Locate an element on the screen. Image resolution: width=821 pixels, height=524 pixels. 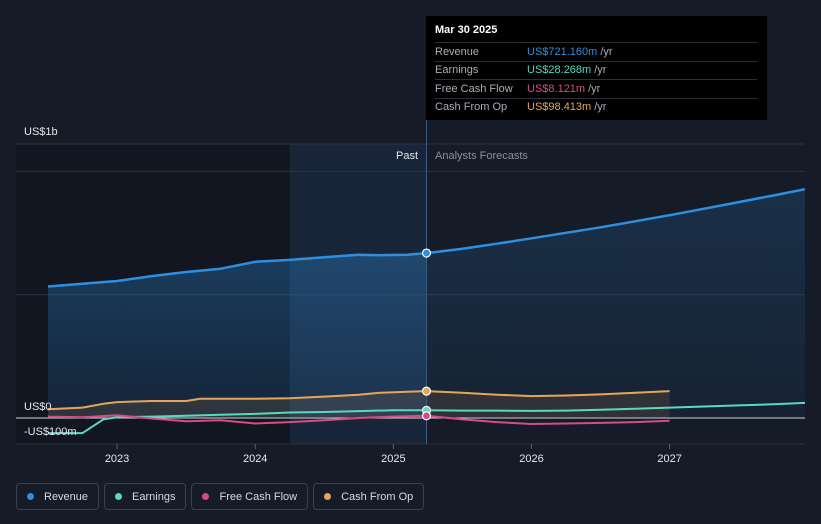
tooltip-row-cash-from-op: Cash From Op US$98.413m /yr is located at coordinates (596, 107).